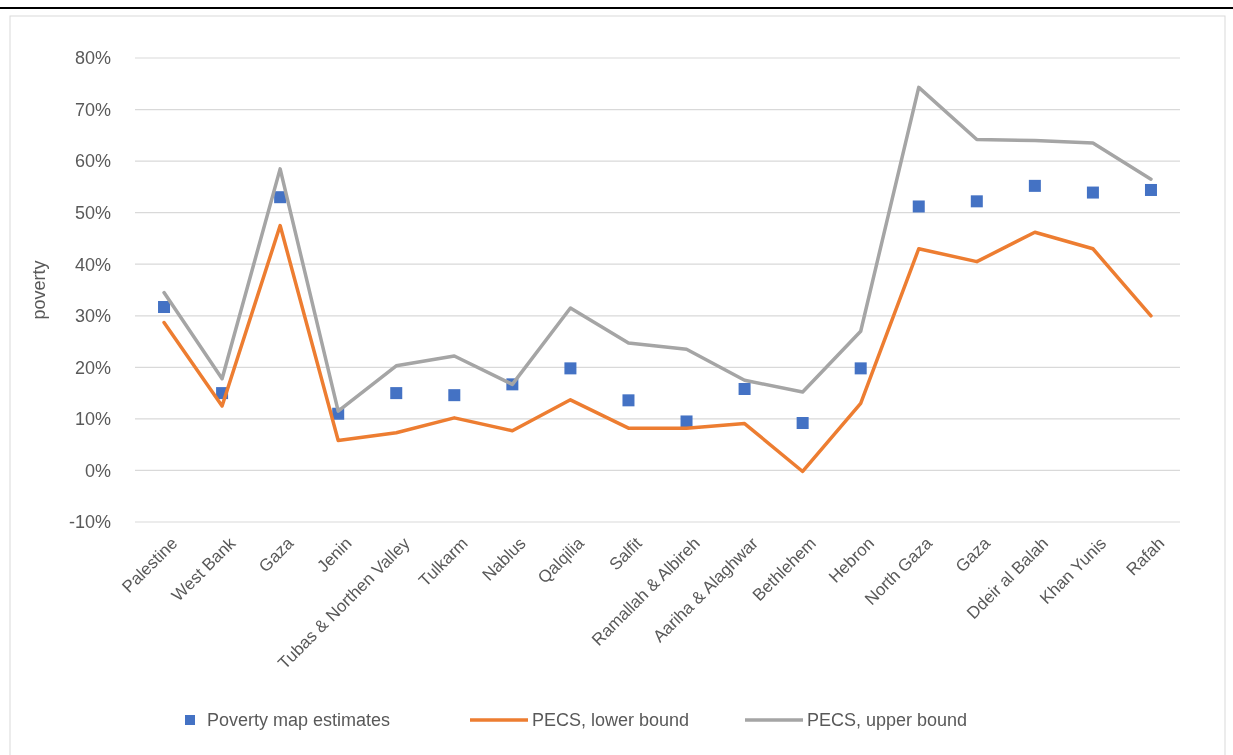  I want to click on legend-label: Poverty map estimates, so click(299, 720).